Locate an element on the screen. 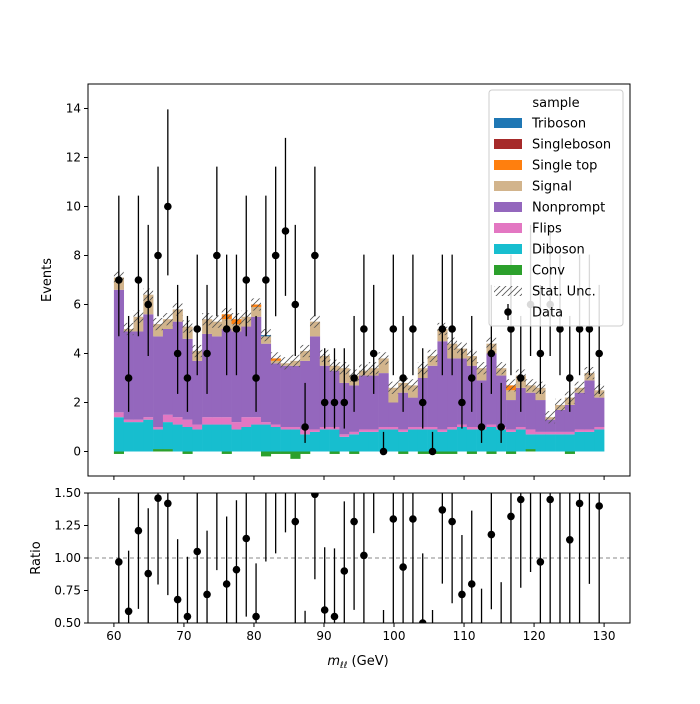 Image resolution: width=700 pixels, height=704 pixels. main-y-tick-label: 8 is located at coordinates (77, 256).